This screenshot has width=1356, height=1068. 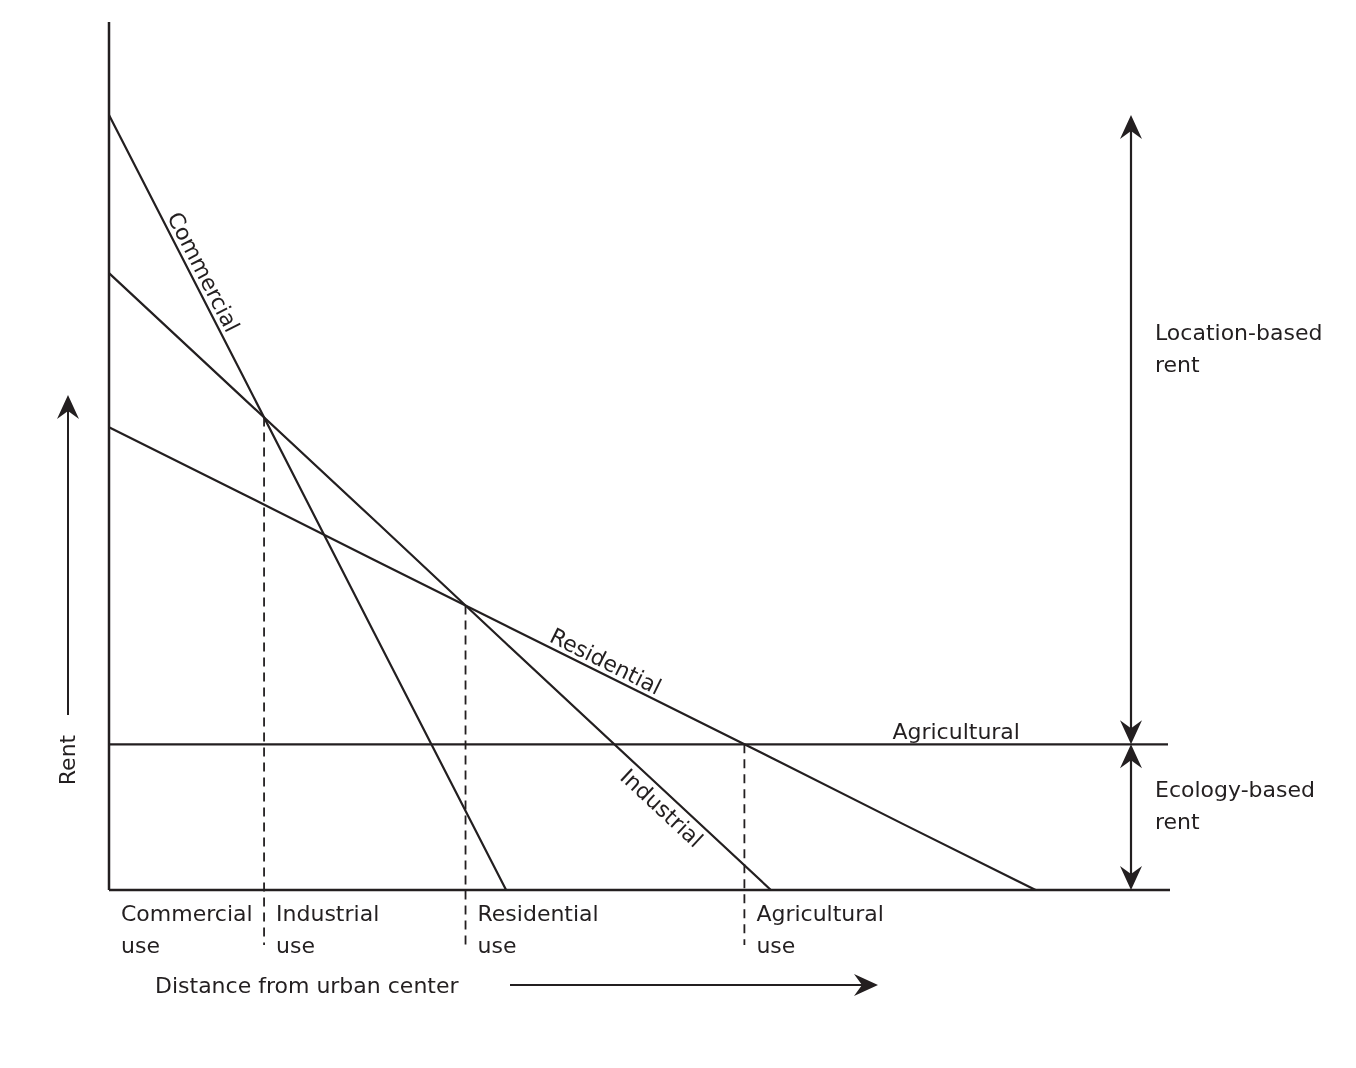 What do you see at coordinates (187, 929) in the screenshot?
I see `text: Commercial use` at bounding box center [187, 929].